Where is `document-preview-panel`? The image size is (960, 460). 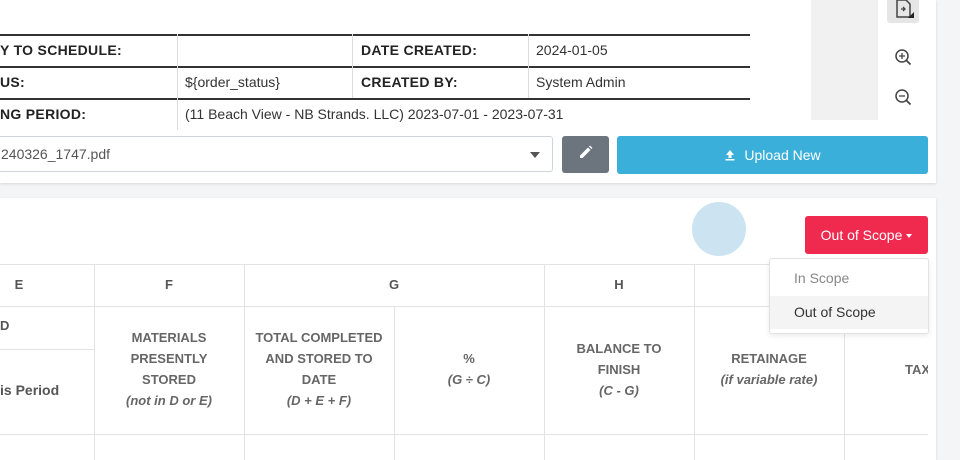 document-preview-panel is located at coordinates (844, 60).